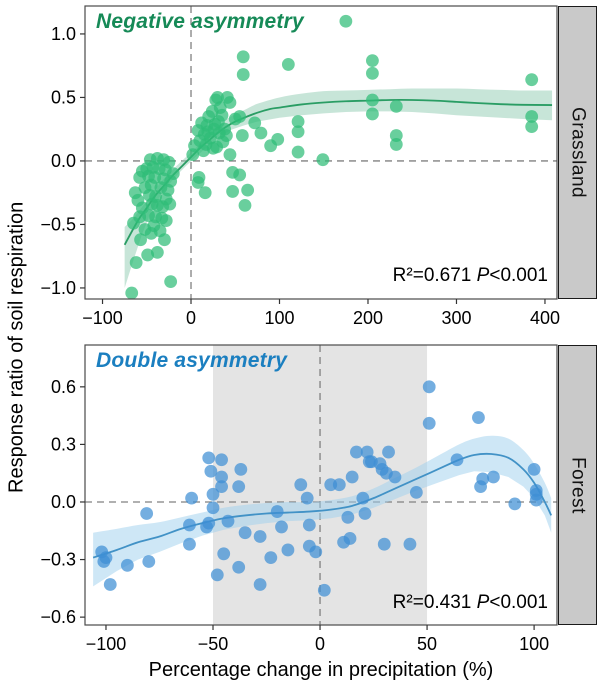 This screenshot has width=600, height=694. What do you see at coordinates (518, 602) in the screenshot?
I see `p-value-forest: <0.001` at bounding box center [518, 602].